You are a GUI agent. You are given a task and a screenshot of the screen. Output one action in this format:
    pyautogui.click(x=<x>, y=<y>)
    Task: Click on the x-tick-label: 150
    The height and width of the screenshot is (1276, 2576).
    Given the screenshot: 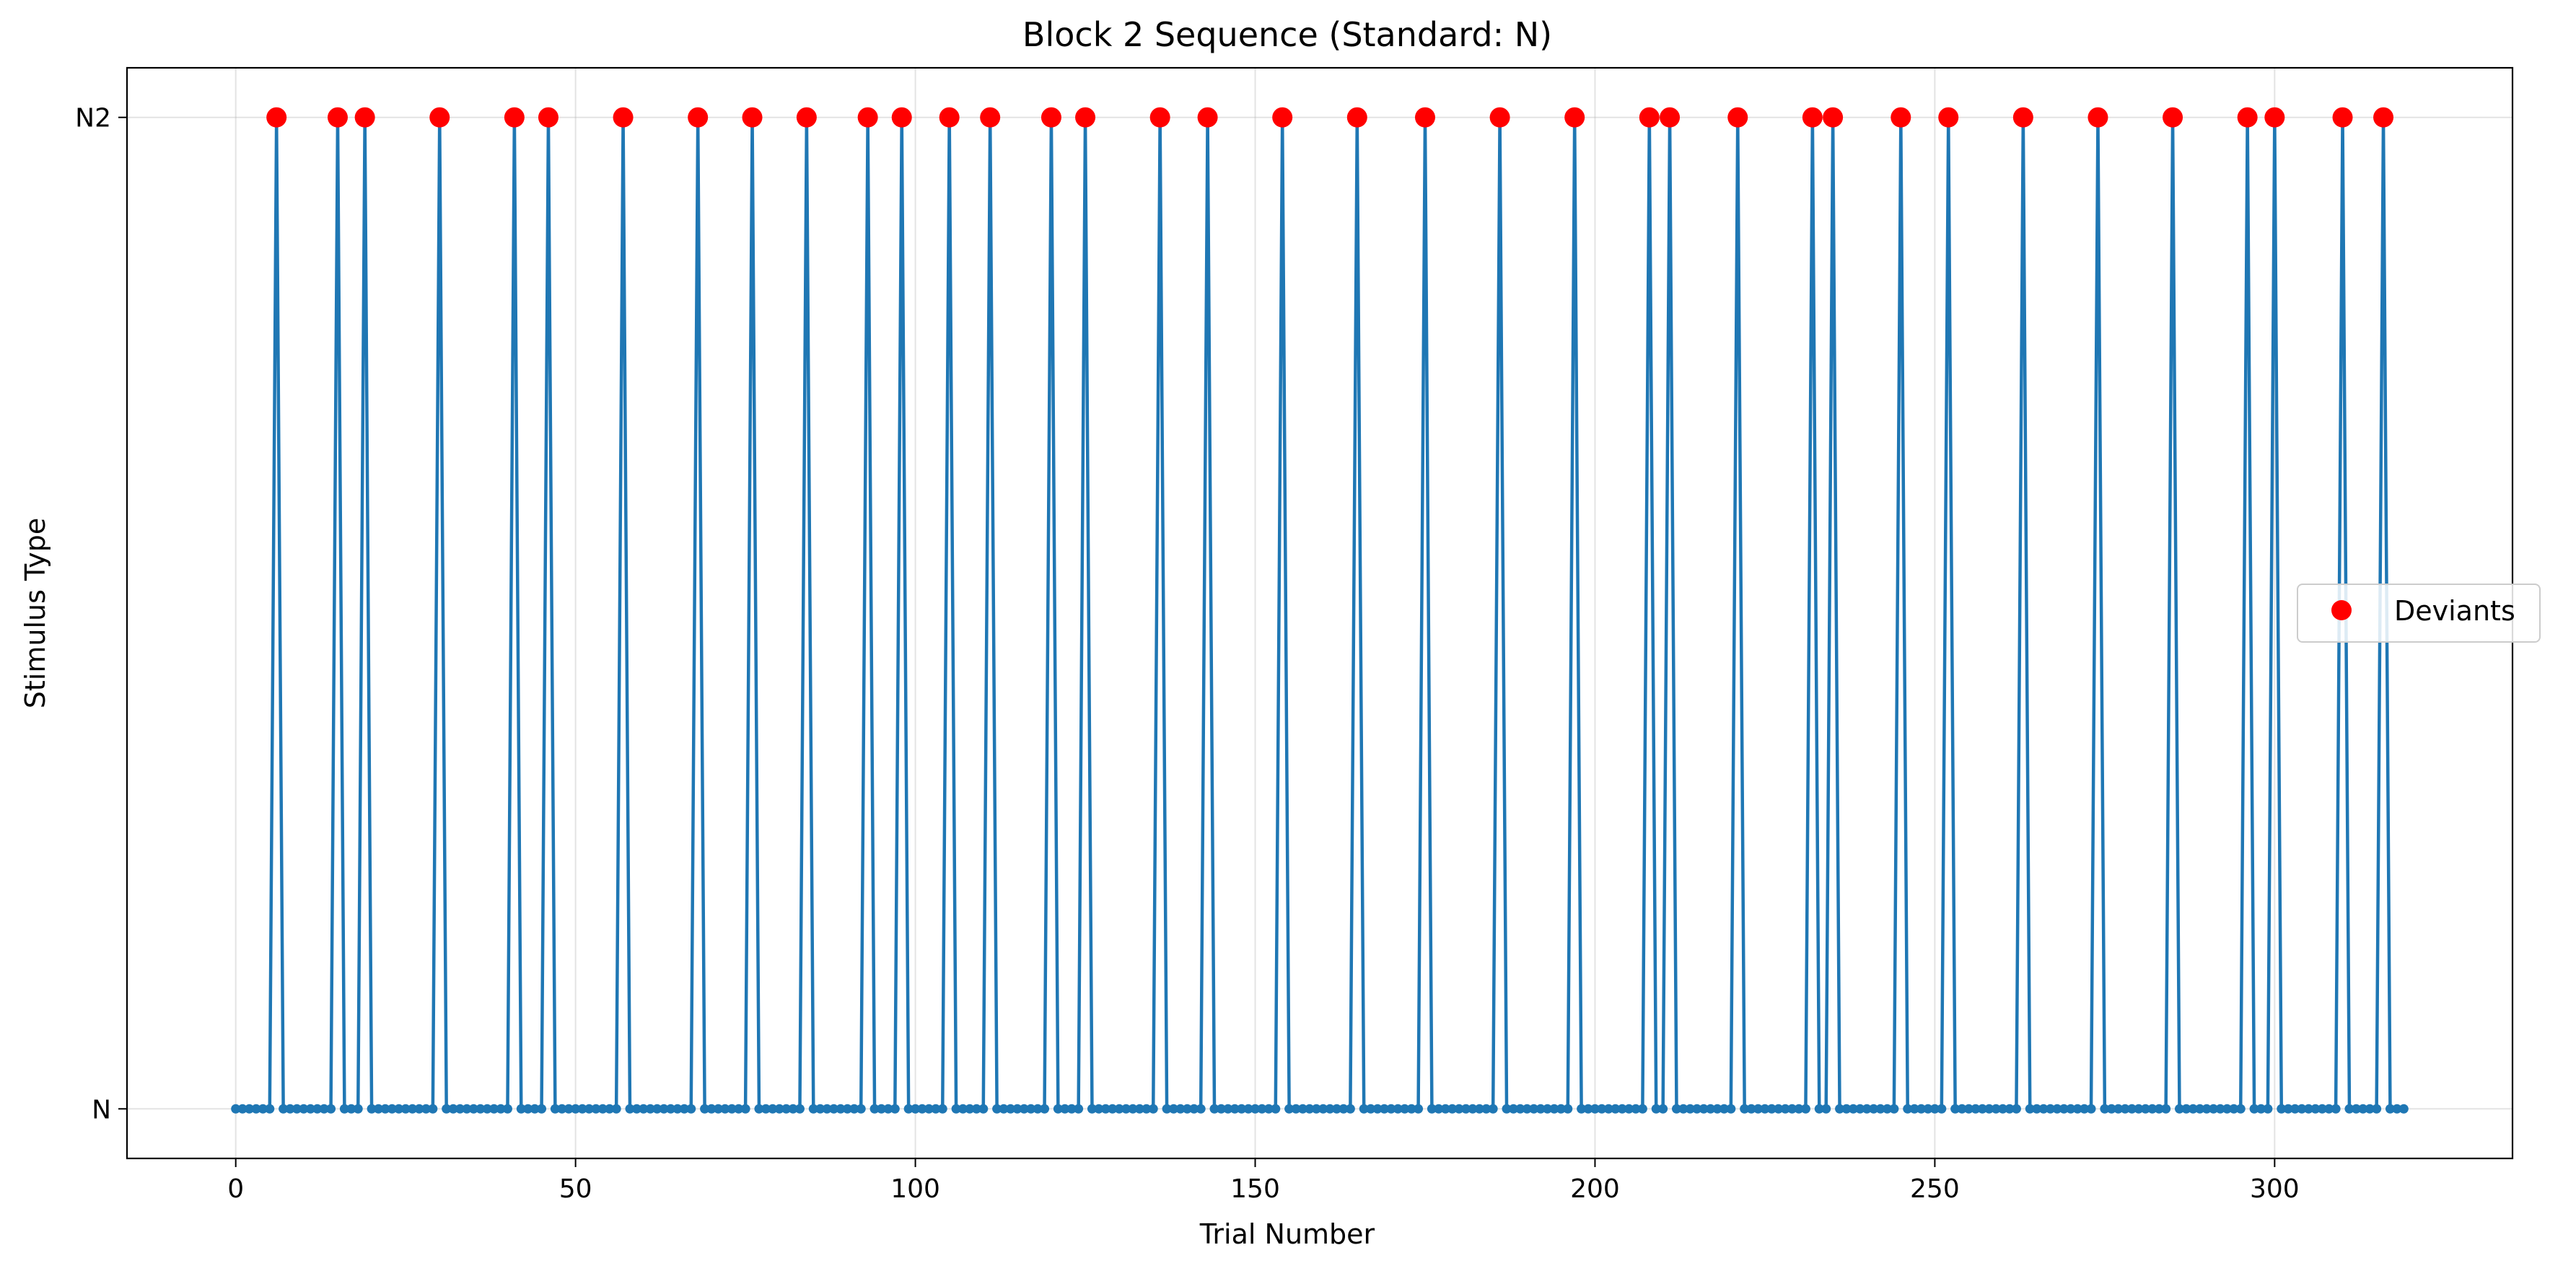 What is the action you would take?
    pyautogui.click(x=1255, y=1189)
    